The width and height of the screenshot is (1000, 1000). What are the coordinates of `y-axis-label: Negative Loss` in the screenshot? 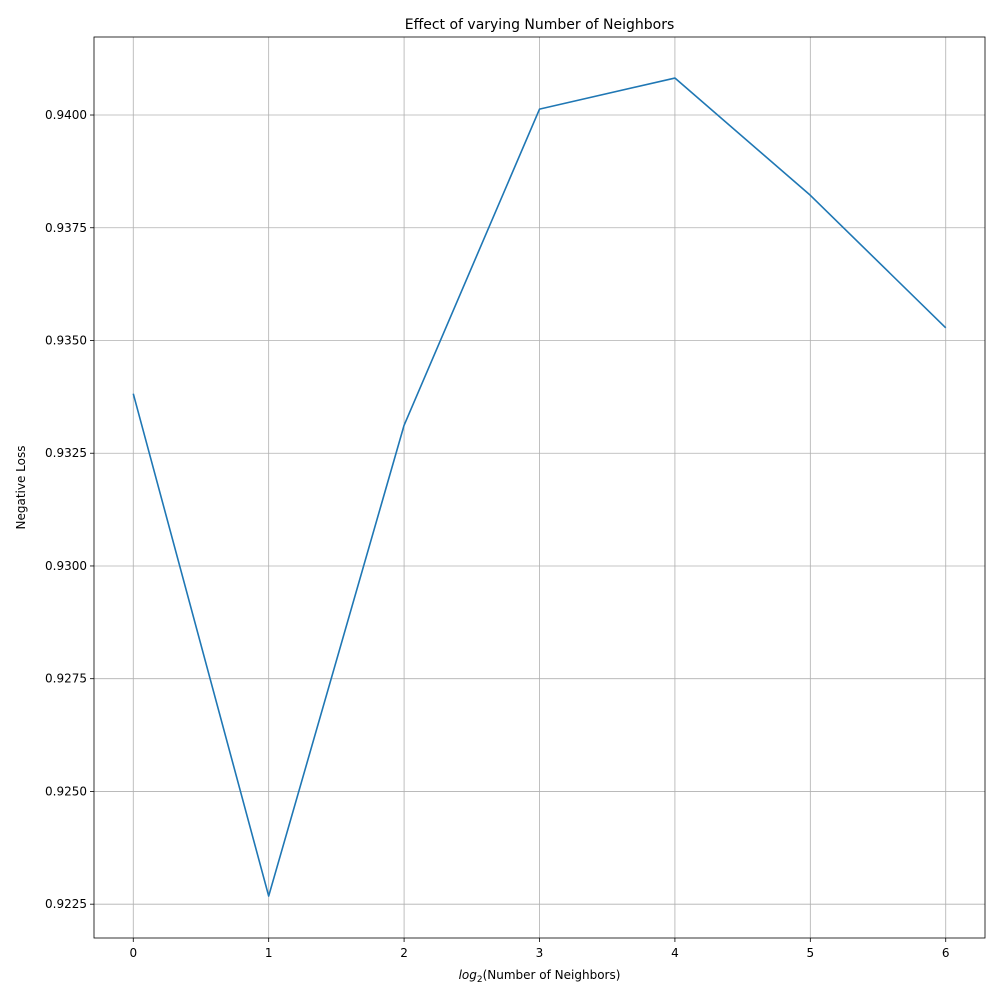 It's located at (21, 488).